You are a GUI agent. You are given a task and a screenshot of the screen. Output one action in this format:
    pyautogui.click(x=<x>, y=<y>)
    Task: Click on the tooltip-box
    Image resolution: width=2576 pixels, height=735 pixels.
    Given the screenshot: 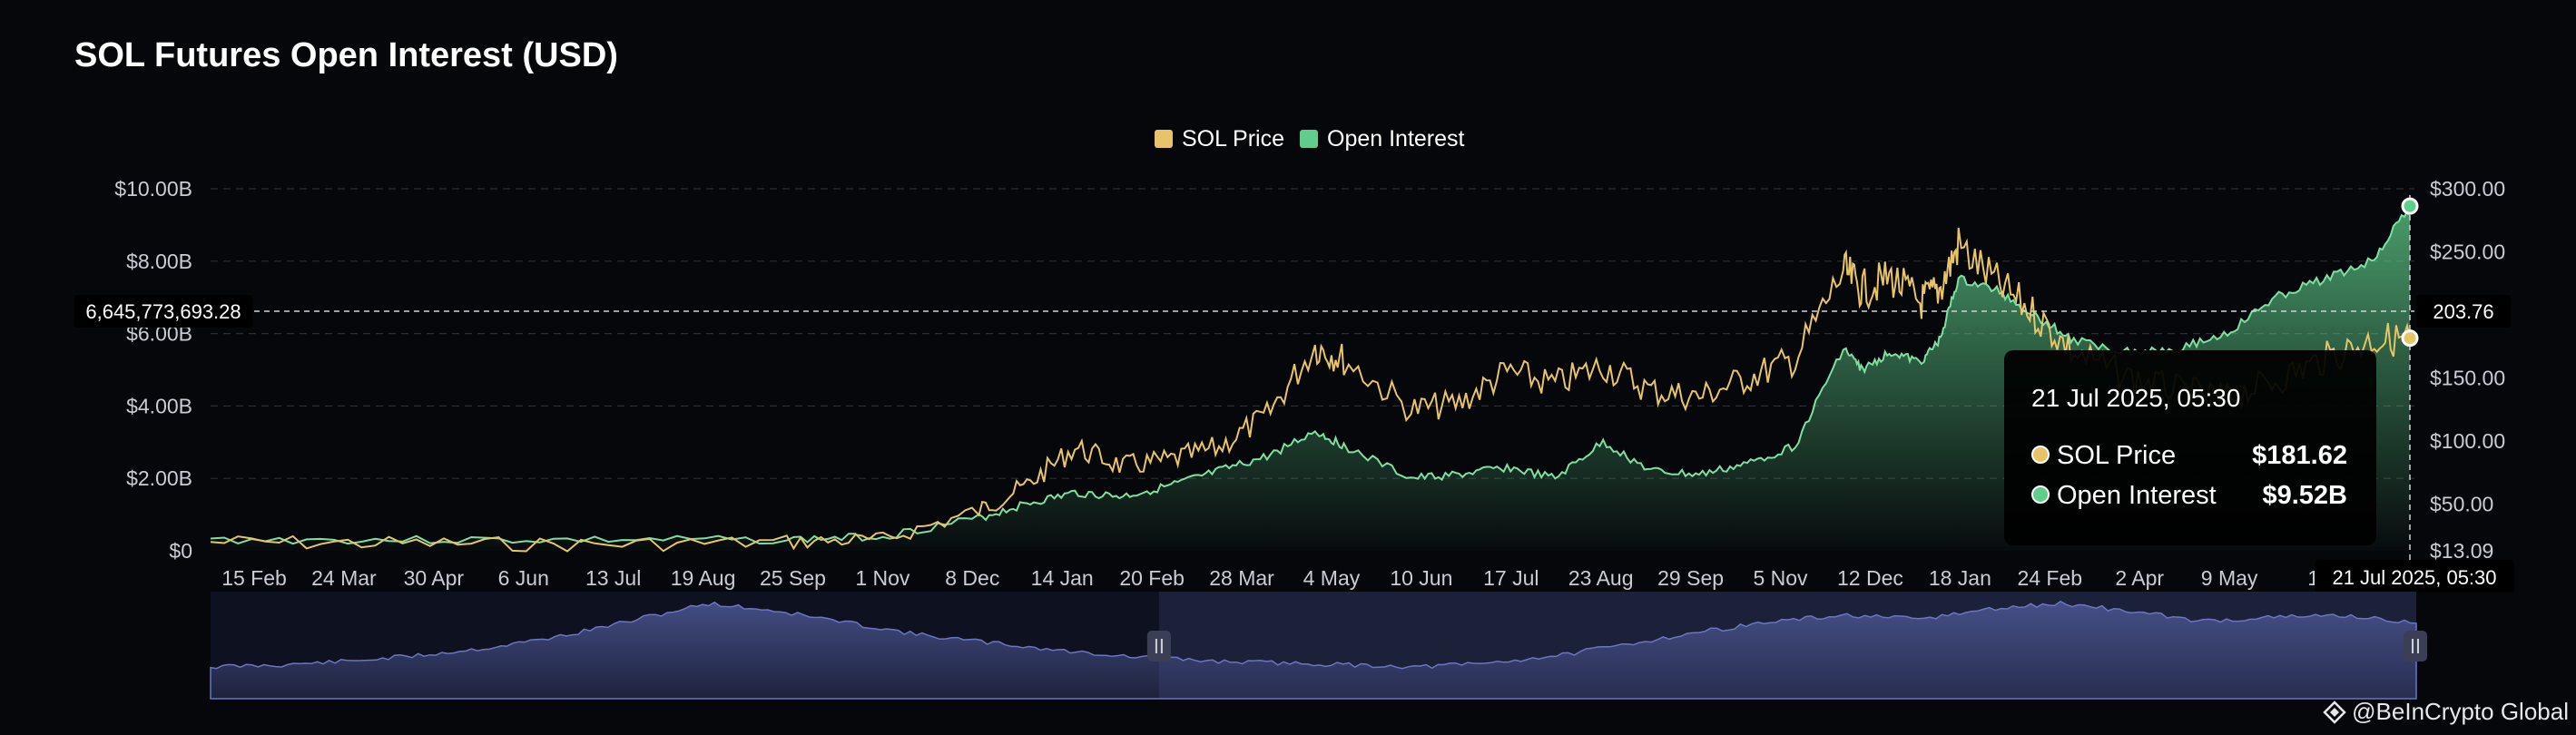 What is the action you would take?
    pyautogui.click(x=2190, y=447)
    